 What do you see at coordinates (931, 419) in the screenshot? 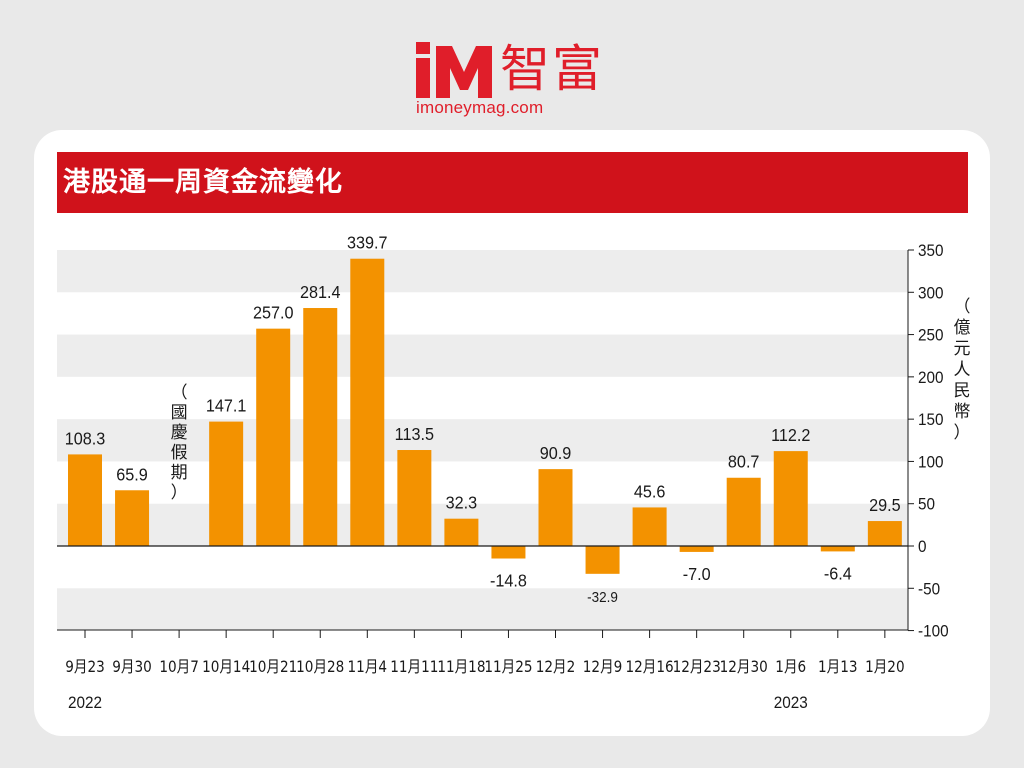
I see `y-tick-label: 150` at bounding box center [931, 419].